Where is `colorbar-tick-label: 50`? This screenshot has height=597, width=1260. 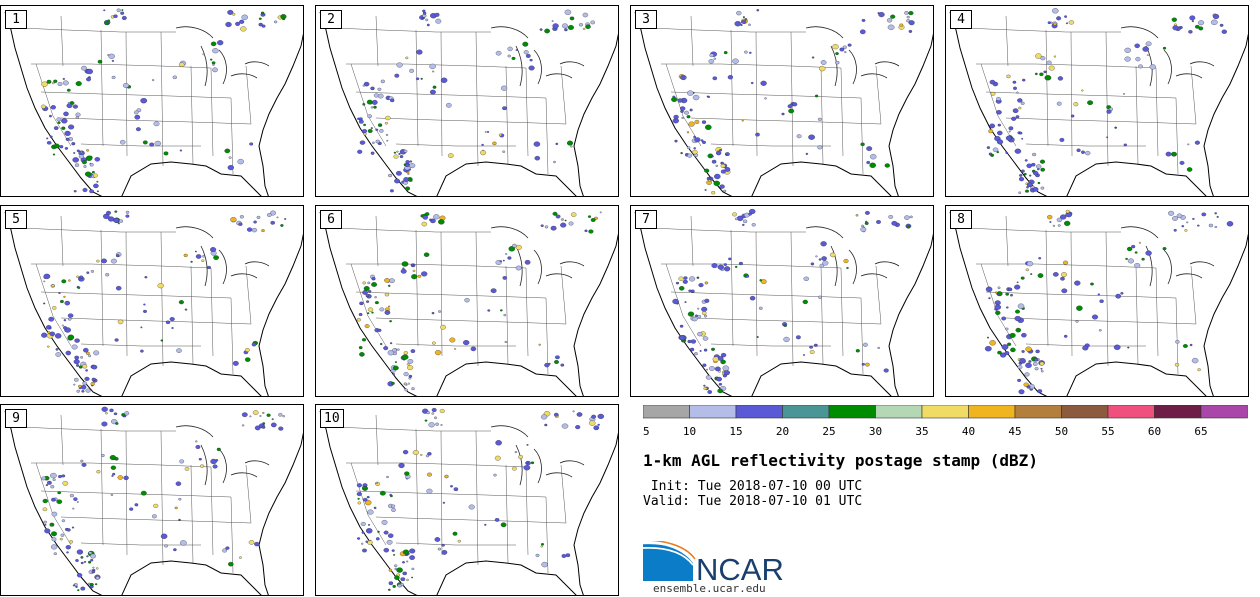 colorbar-tick-label: 50 is located at coordinates (1061, 431).